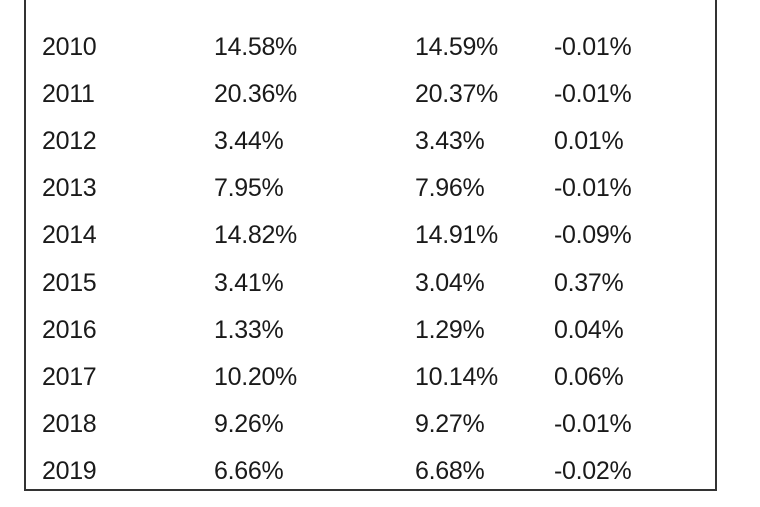 This screenshot has height=507, width=760. What do you see at coordinates (589, 141) in the screenshot?
I see `difference-cell: 0.01%` at bounding box center [589, 141].